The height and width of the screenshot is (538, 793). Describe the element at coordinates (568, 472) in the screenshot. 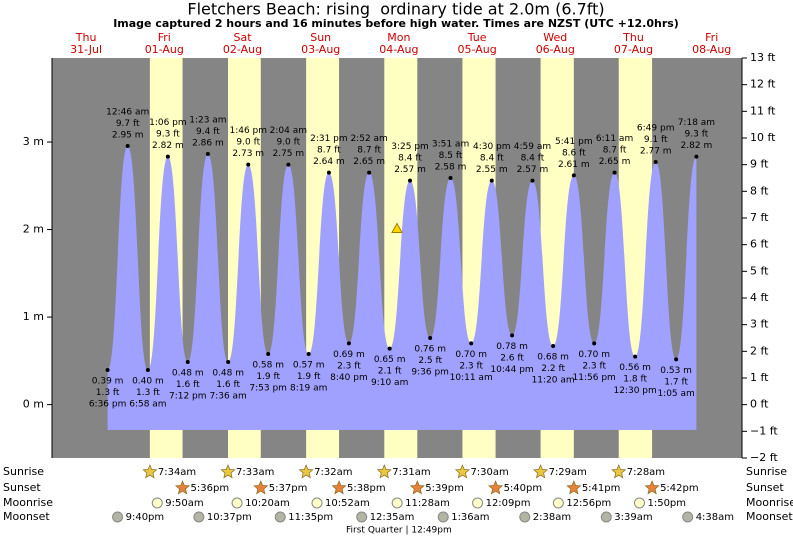

I see `sunrise-time: 7:29am` at that location.